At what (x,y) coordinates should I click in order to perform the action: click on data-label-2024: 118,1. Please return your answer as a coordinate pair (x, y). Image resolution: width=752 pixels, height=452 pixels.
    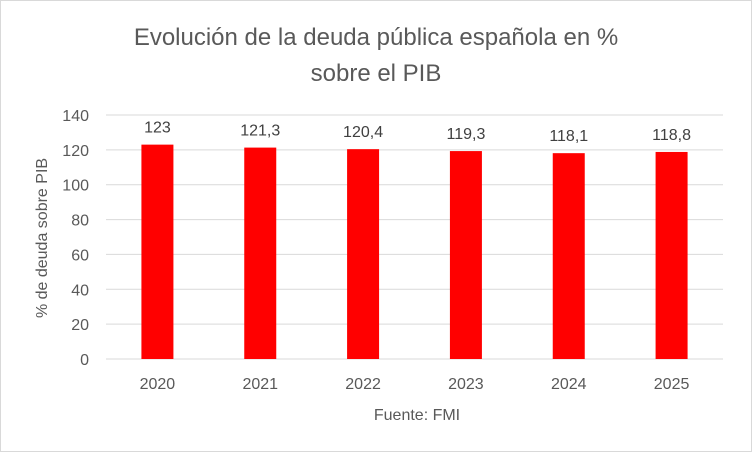
    Looking at the image, I should click on (568, 136).